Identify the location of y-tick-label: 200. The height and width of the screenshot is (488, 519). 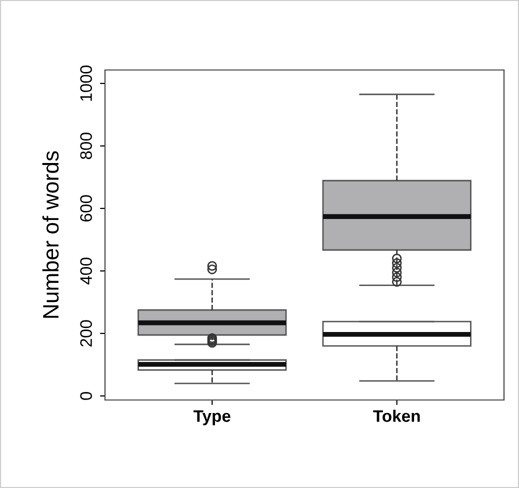
(86, 333).